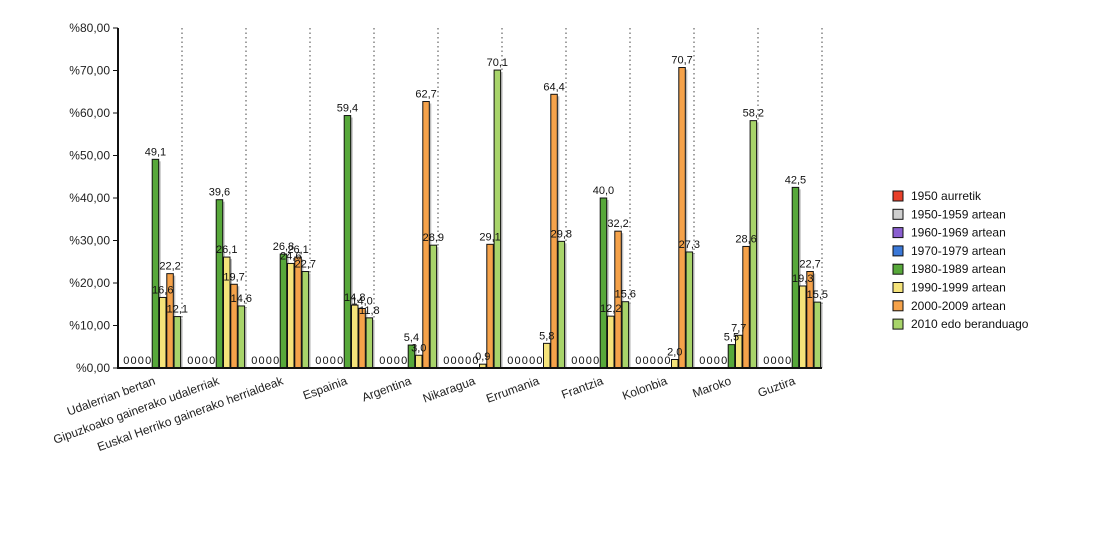  What do you see at coordinates (89, 113) in the screenshot?
I see `y-tick-label: %60,00` at bounding box center [89, 113].